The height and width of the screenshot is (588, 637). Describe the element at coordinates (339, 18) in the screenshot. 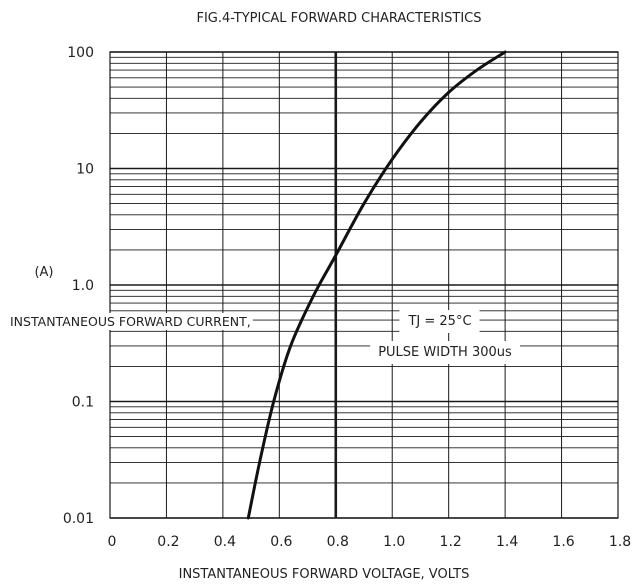

I see `chart-title: FIG.4-TYPICAL FORWARD CHARACTERISTICS` at that location.